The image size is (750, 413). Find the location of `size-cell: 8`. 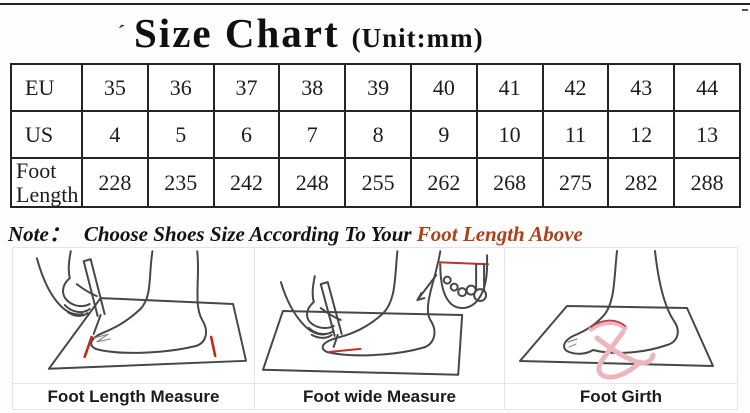

size-cell: 8 is located at coordinates (378, 134).